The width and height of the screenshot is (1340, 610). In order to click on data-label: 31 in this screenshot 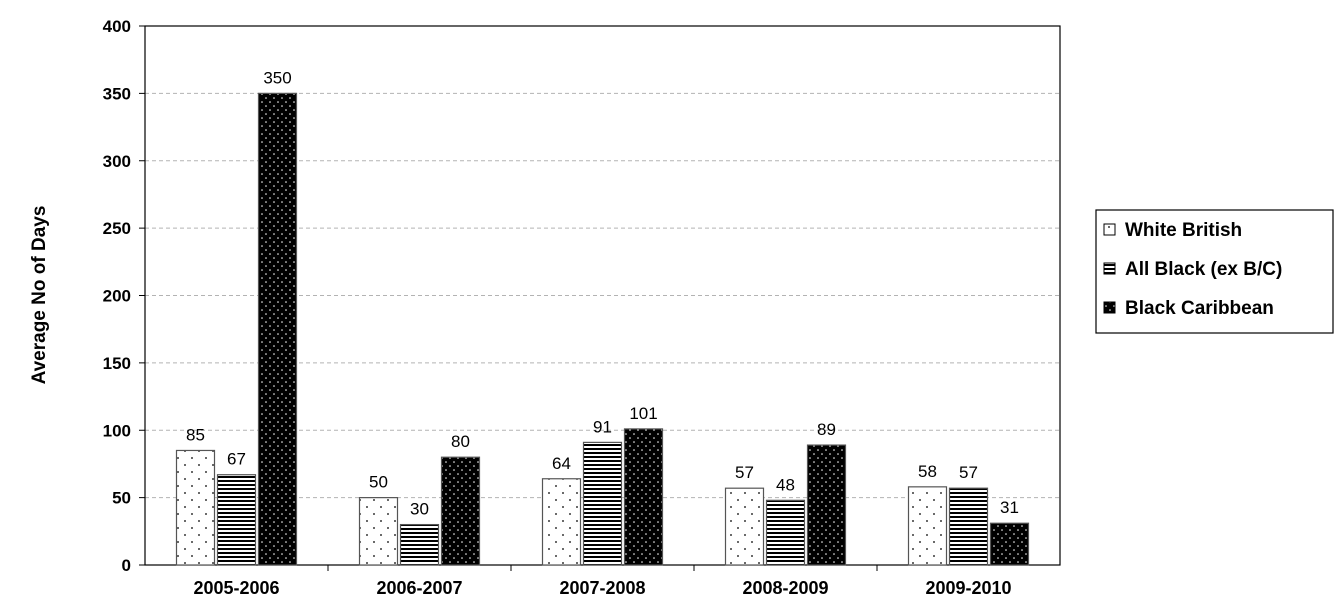, I will do `click(1009, 507)`.